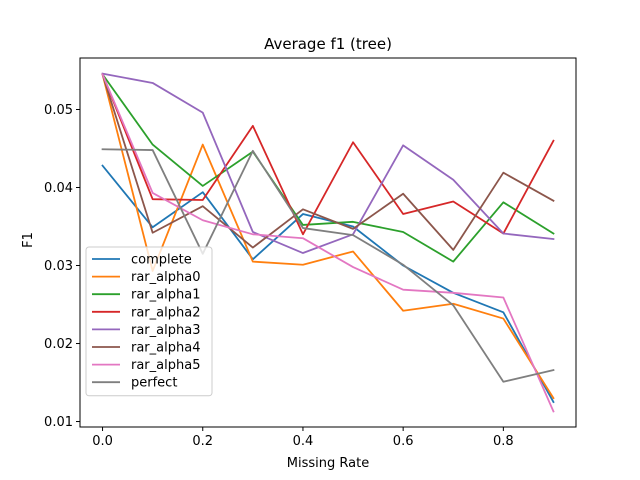 The width and height of the screenshot is (640, 480). Describe the element at coordinates (165, 330) in the screenshot. I see `legend-label-rar_alpha3: rar_alpha3` at that location.